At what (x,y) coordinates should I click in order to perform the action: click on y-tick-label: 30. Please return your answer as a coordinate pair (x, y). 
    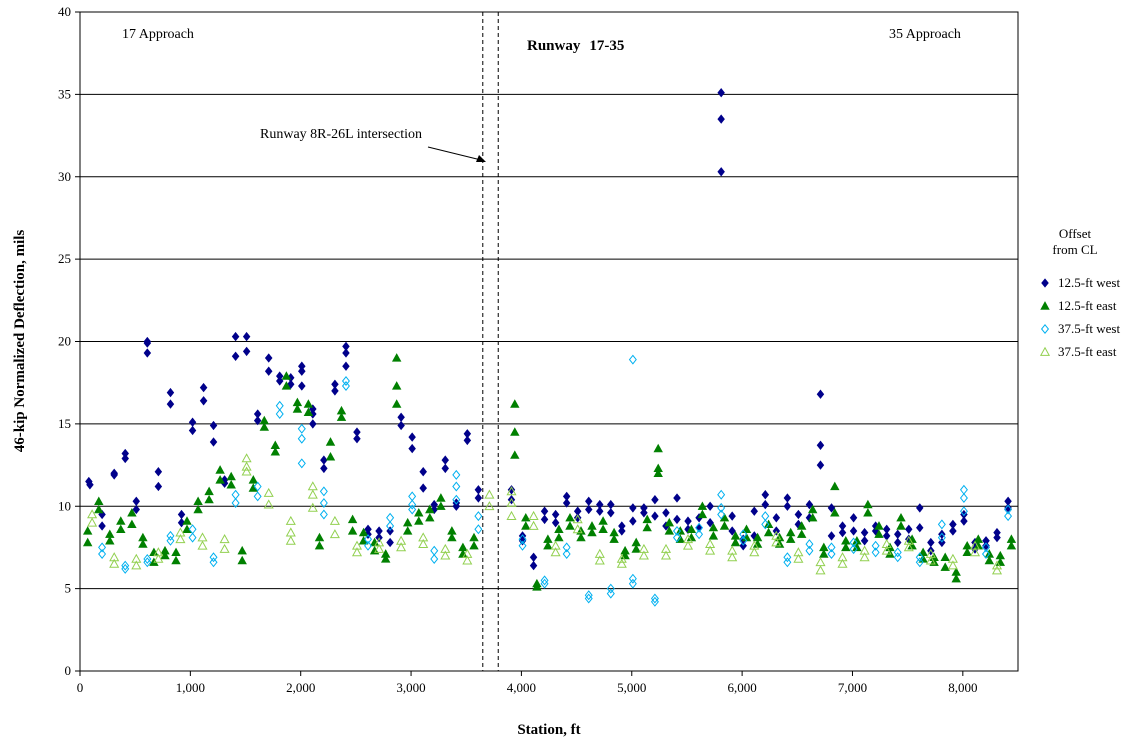
    Looking at the image, I should click on (64, 176).